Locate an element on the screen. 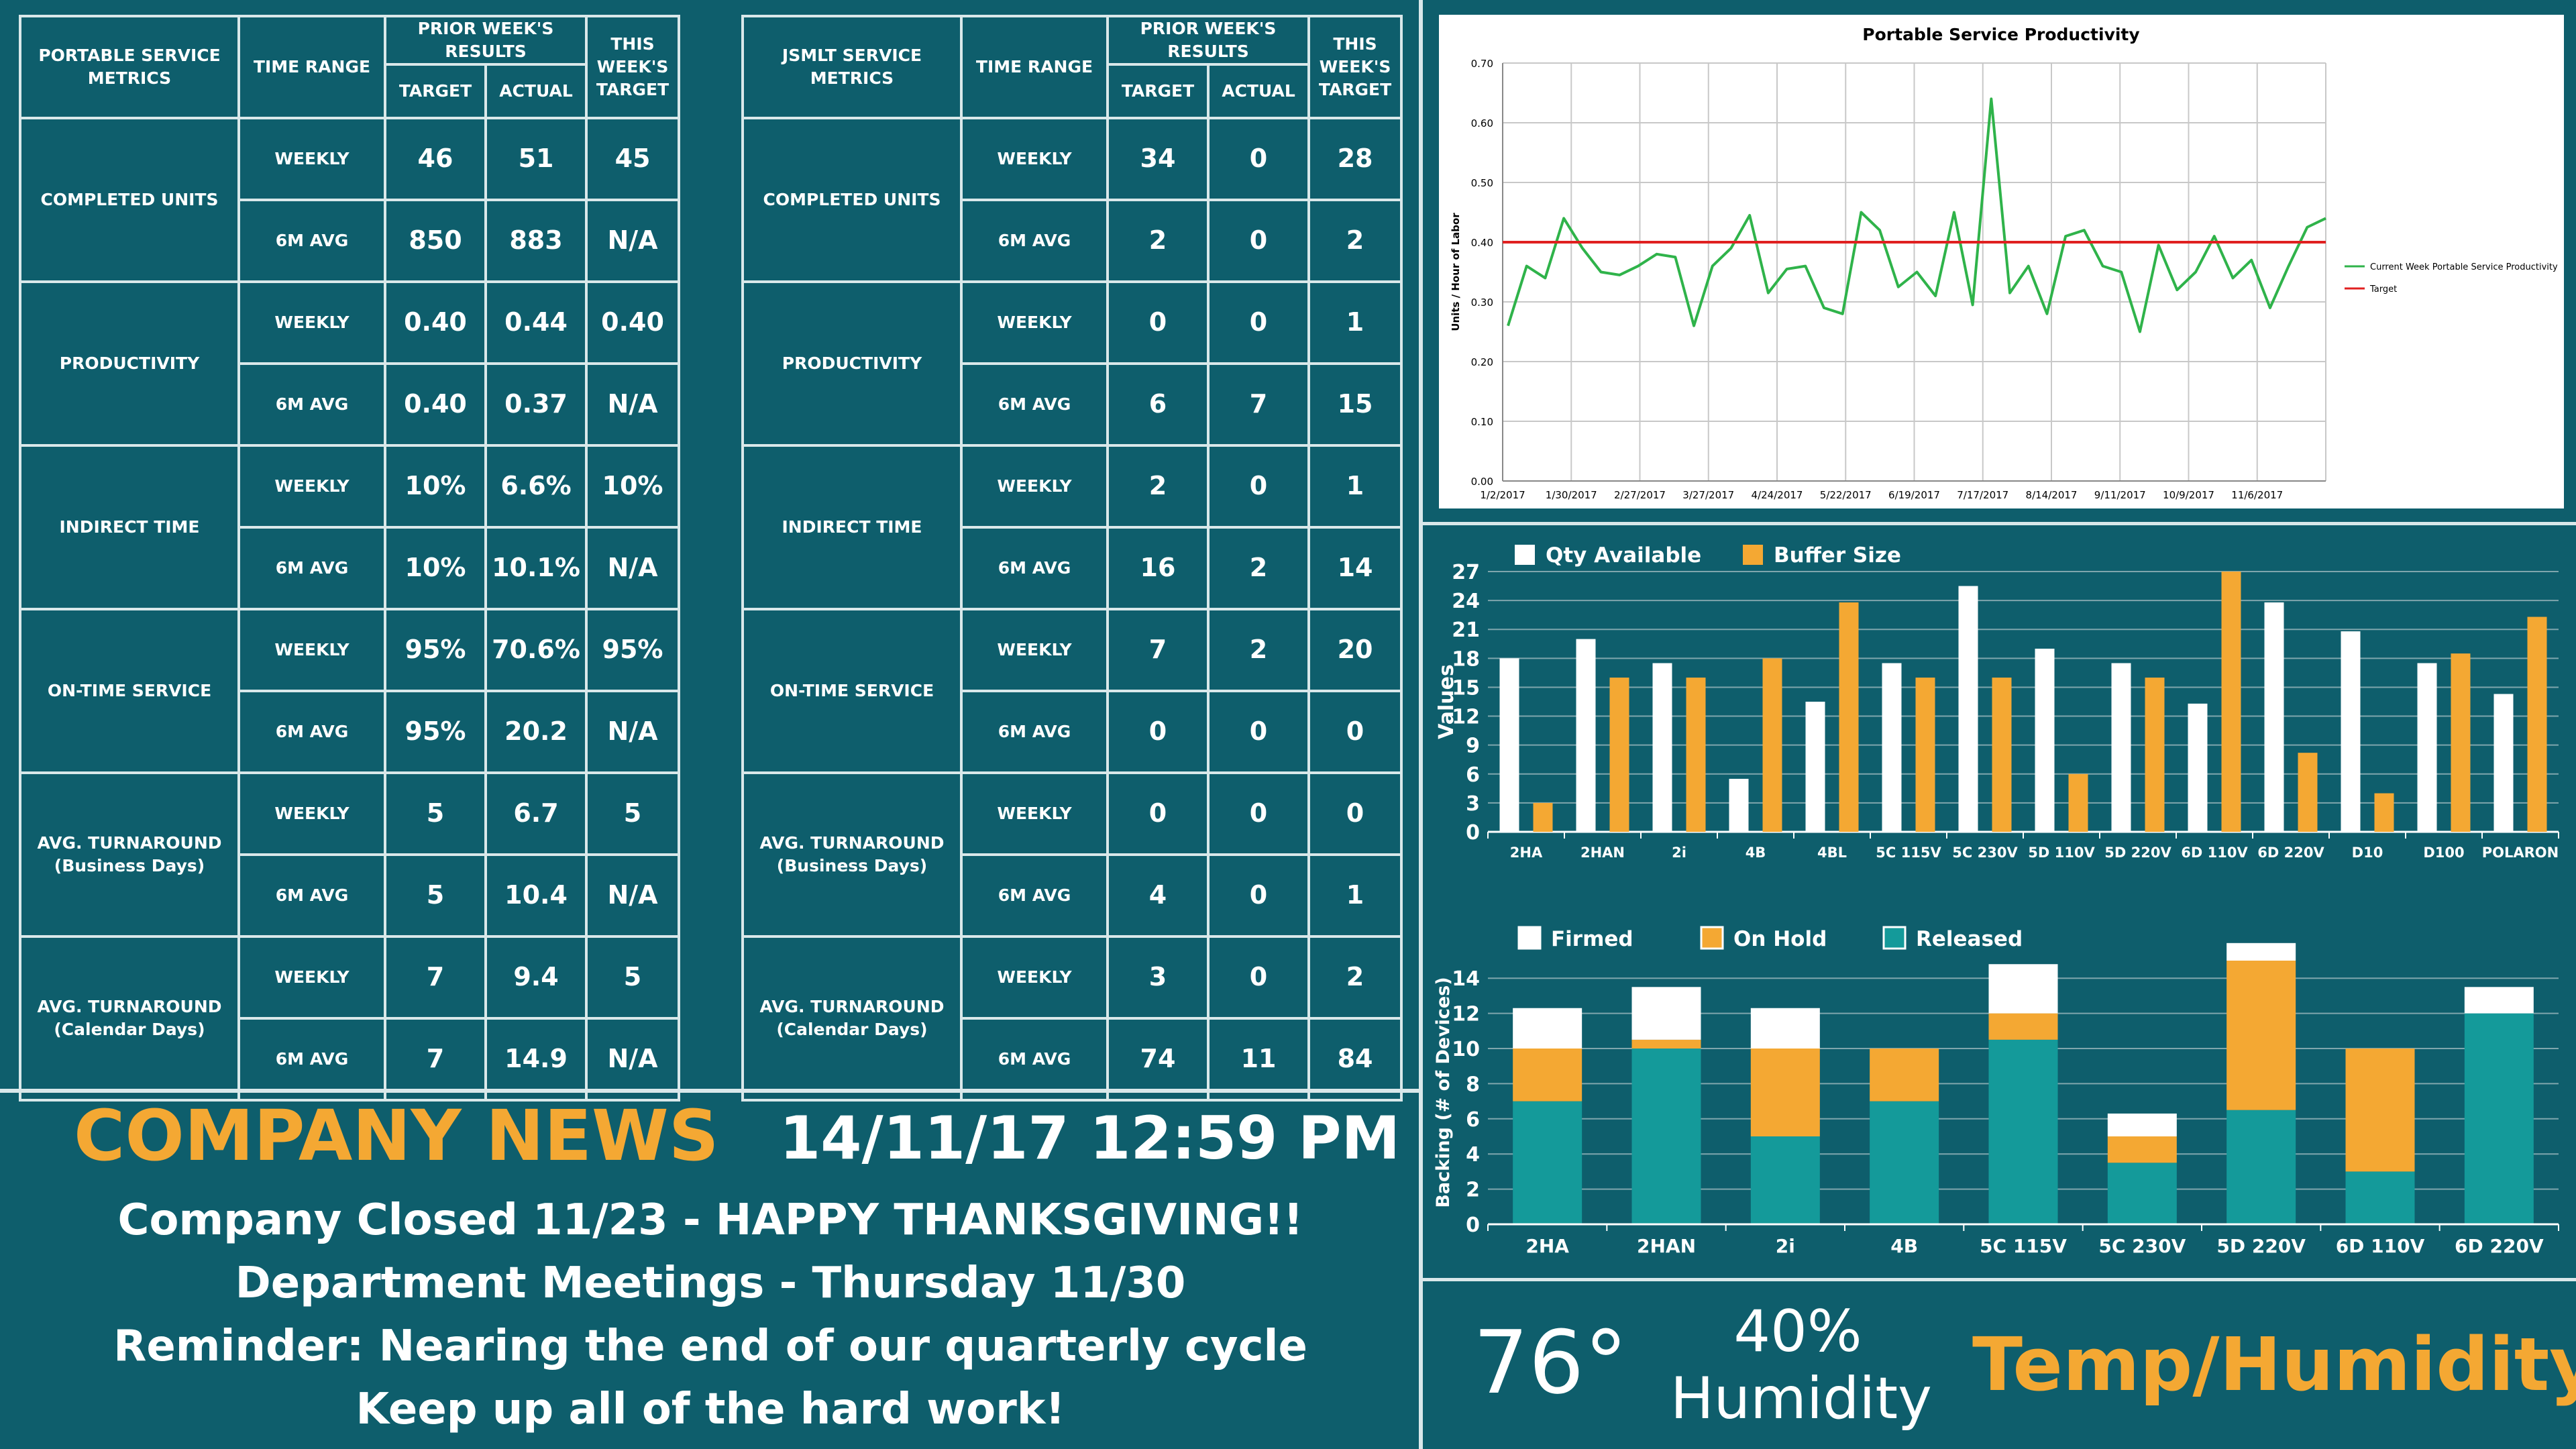 The width and height of the screenshot is (2576, 1449). x-tick-label: 2HAN is located at coordinates (1666, 1246).